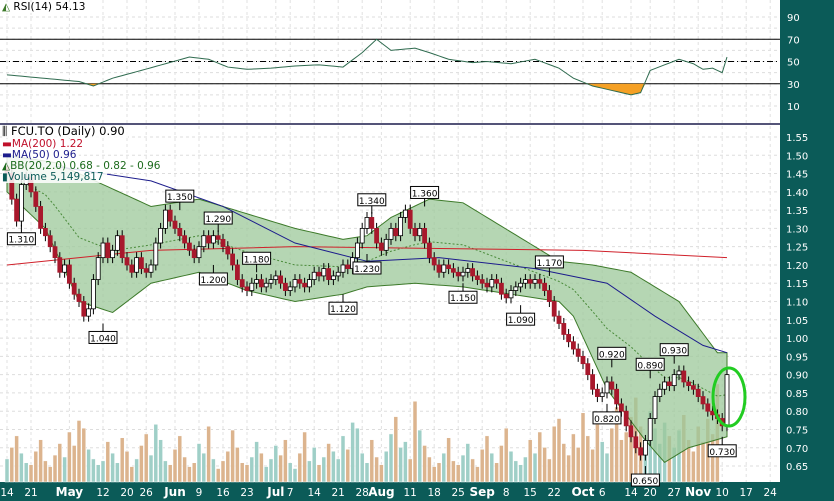  What do you see at coordinates (174, 492) in the screenshot?
I see `x-tick-label: Jun` at bounding box center [174, 492].